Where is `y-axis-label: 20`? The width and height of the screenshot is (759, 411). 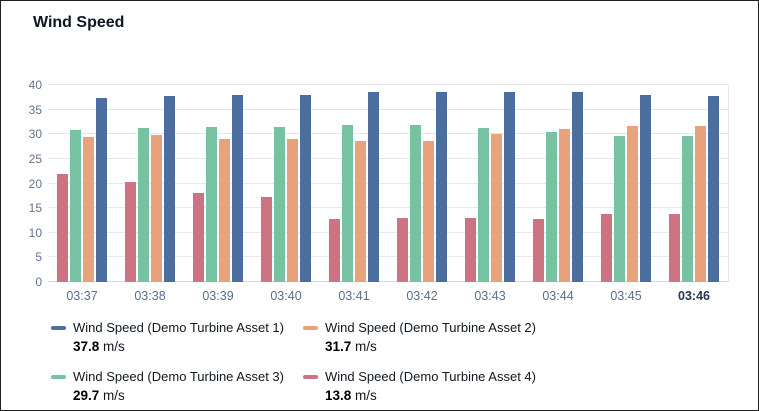
y-axis-label: 20 is located at coordinates (35, 183).